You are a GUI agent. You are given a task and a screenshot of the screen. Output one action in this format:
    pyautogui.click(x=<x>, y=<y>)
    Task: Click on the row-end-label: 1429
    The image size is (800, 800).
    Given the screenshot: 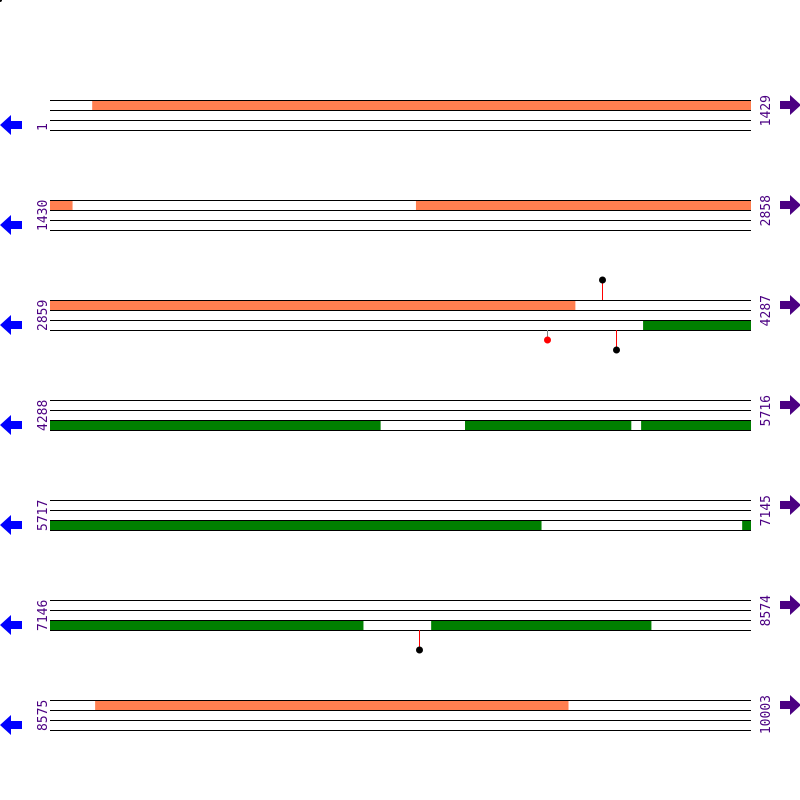 What is the action you would take?
    pyautogui.click(x=766, y=110)
    